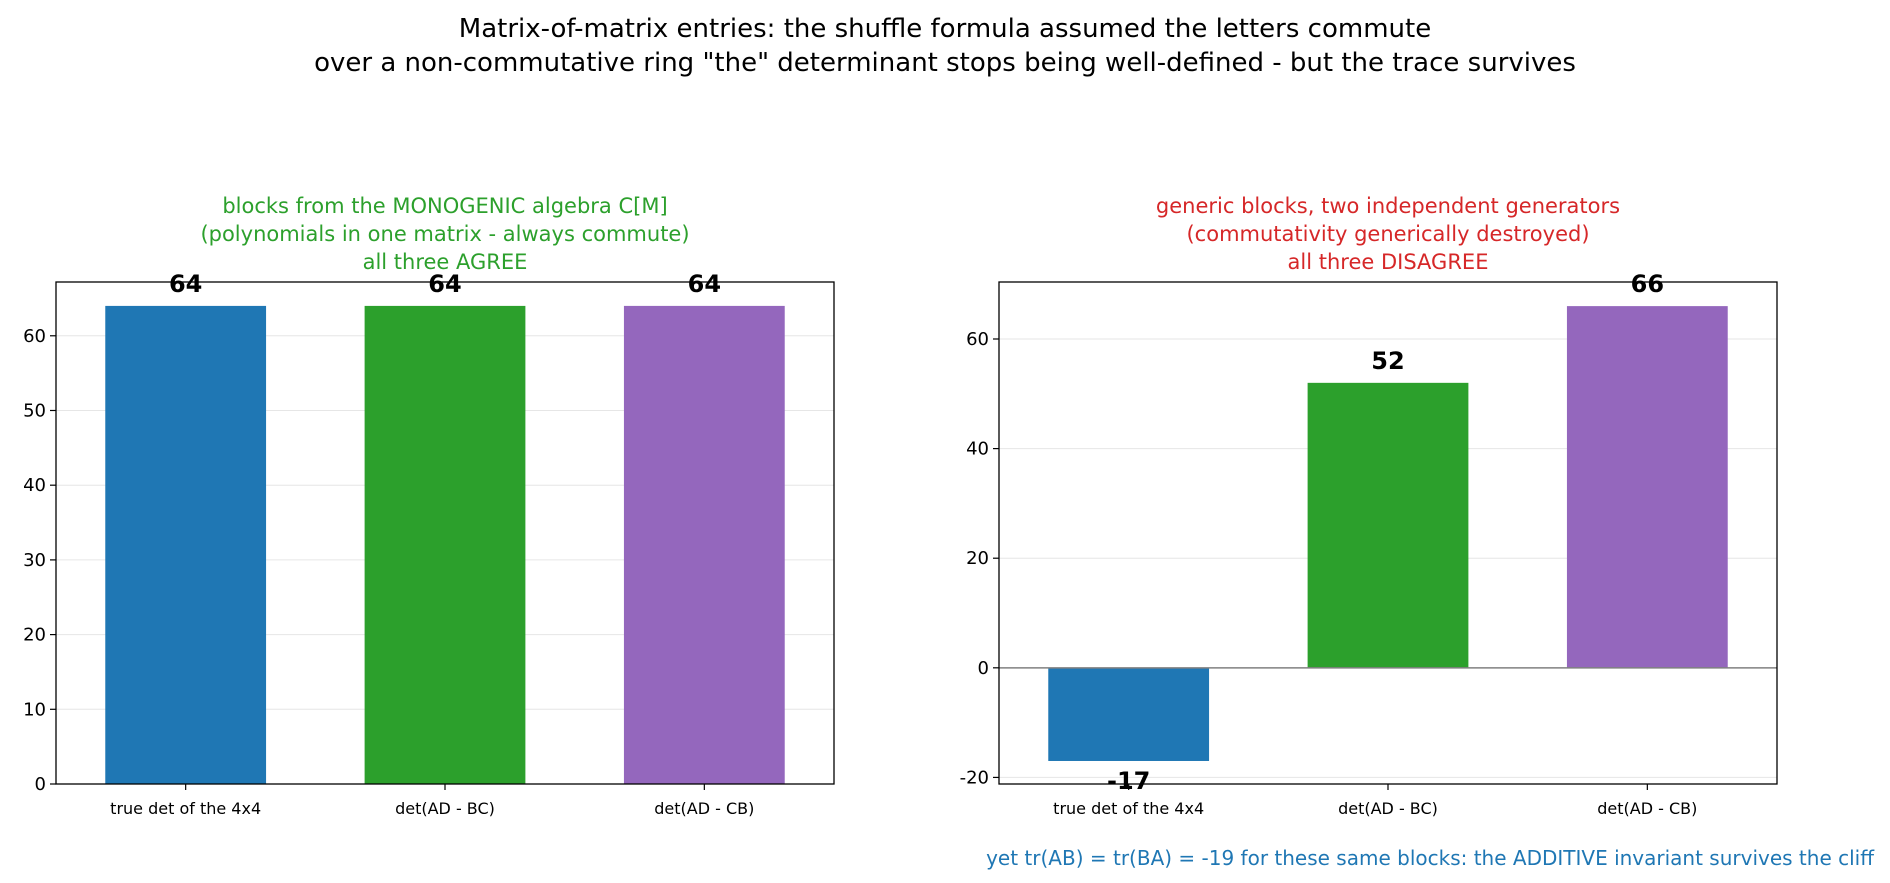 The height and width of the screenshot is (883, 1890). What do you see at coordinates (34, 560) in the screenshot?
I see `panel-1-ytick-label-3: 30` at bounding box center [34, 560].